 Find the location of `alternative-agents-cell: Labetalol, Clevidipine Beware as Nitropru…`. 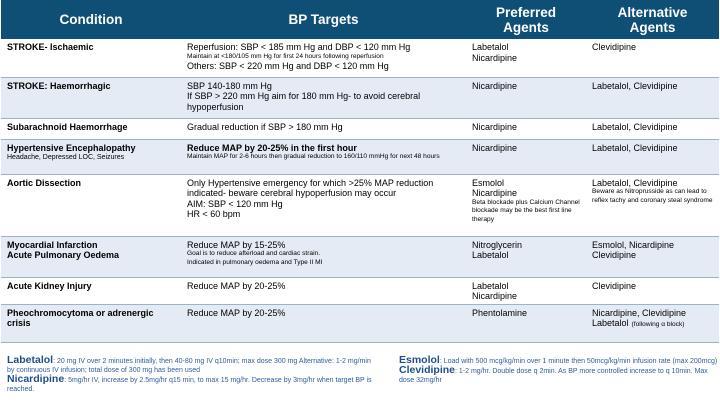

alternative-agents-cell: Labetalol, Clevidipine Beware as Nitropru… is located at coordinates (652, 205).